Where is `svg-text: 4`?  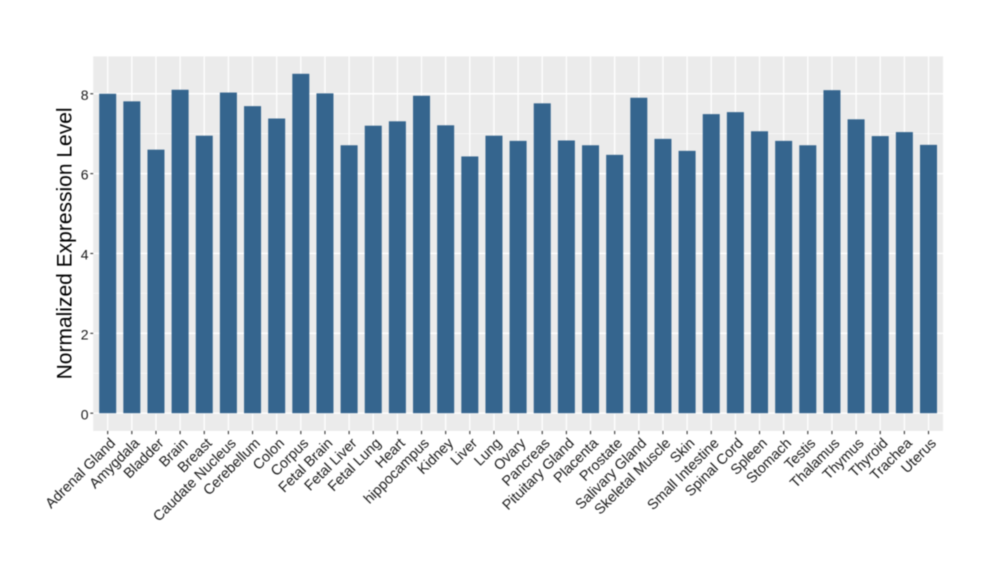
svg-text: 4 is located at coordinates (85, 255).